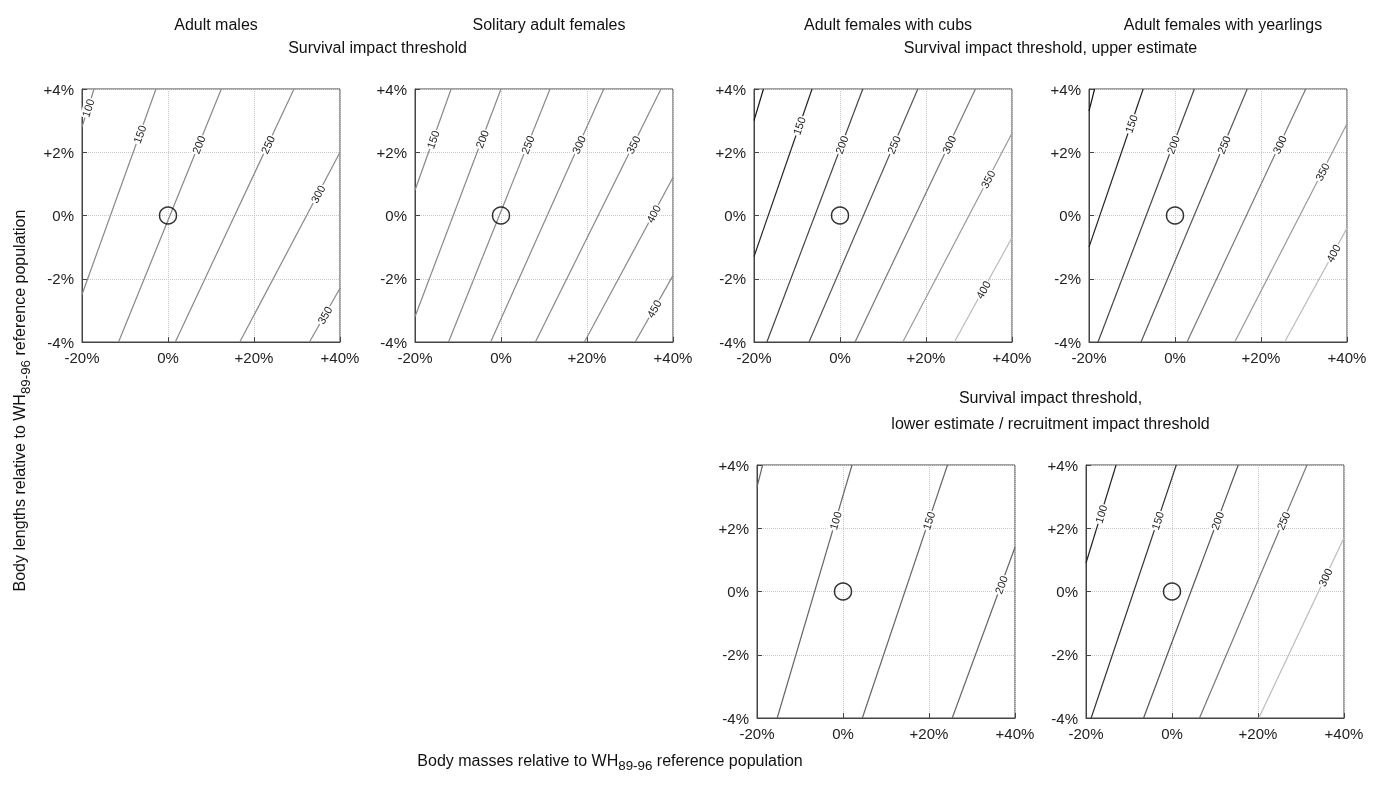 The height and width of the screenshot is (787, 1378). I want to click on text: Survival impact threshold, lower estimate / recruitment impact threshold, so click(1050, 411).